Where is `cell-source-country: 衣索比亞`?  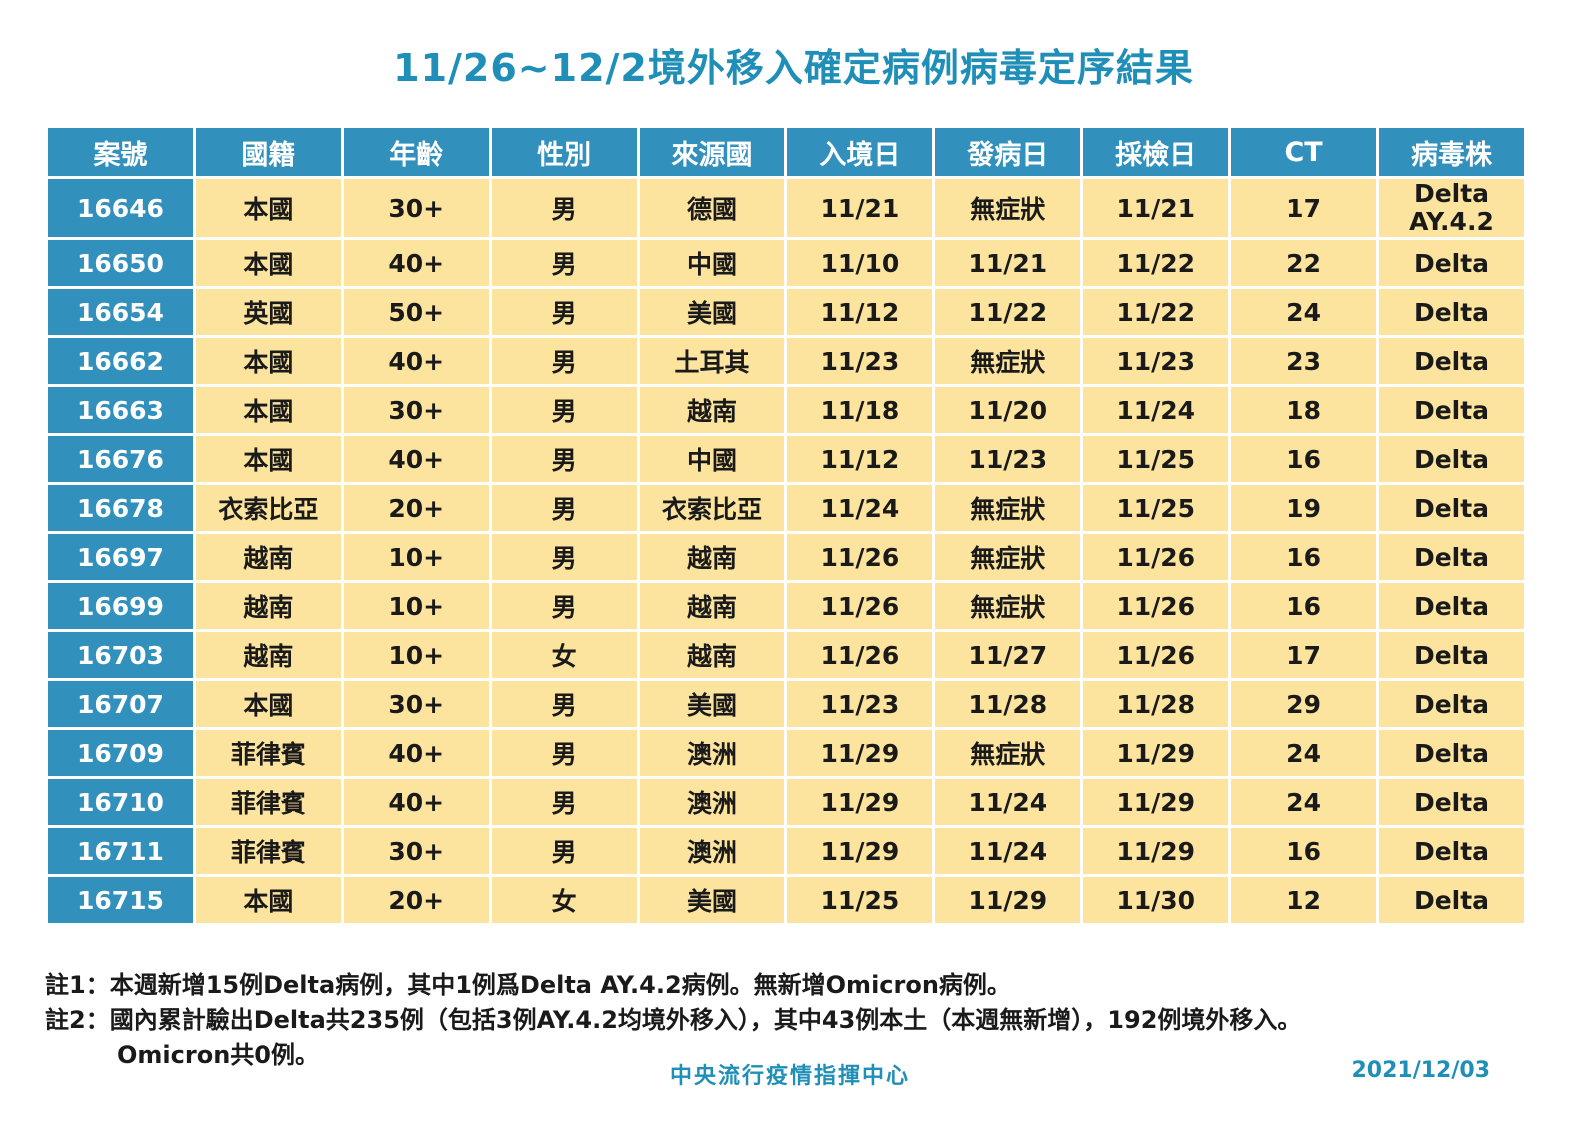 cell-source-country: 衣索比亞 is located at coordinates (712, 508).